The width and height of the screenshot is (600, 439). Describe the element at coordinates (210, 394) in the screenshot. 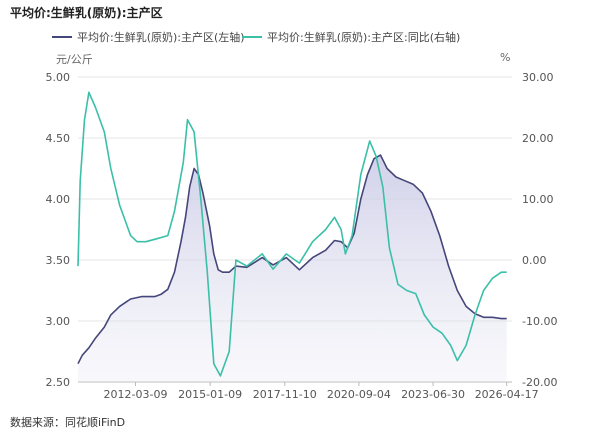

I see `x-axis-tick: 2015-01-09` at that location.